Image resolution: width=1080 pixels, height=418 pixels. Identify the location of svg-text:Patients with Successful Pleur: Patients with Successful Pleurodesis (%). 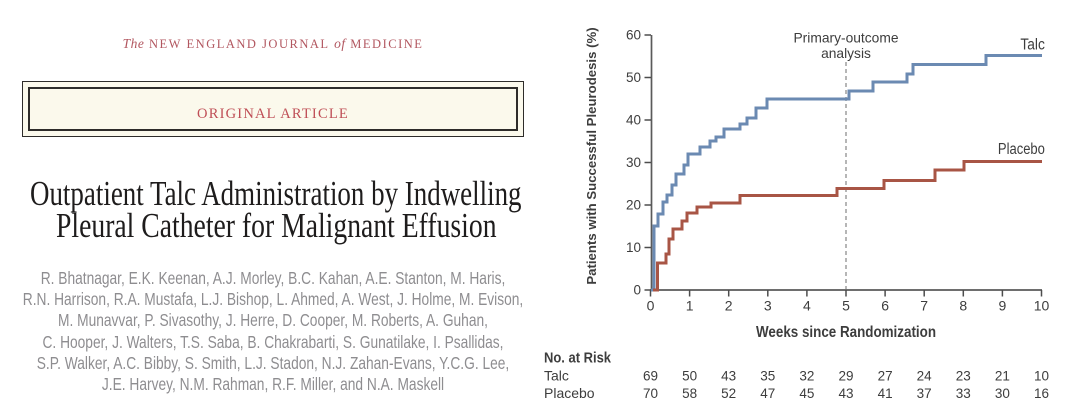
(591, 155).